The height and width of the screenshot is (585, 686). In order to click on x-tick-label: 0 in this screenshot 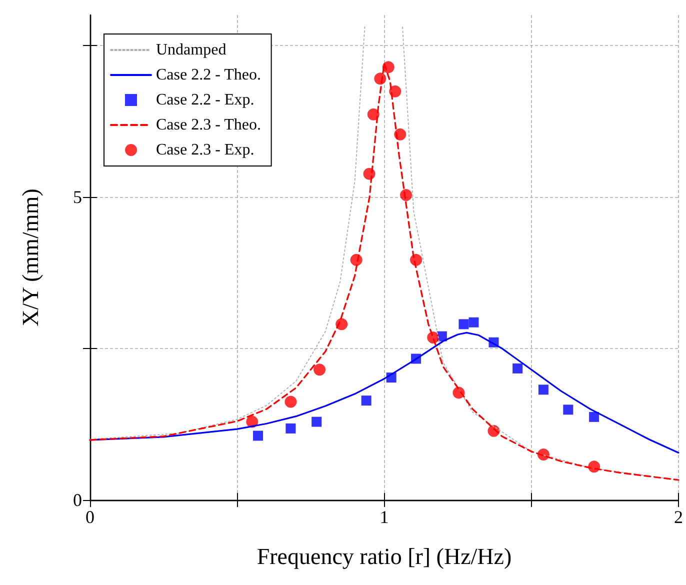, I will do `click(90, 517)`.